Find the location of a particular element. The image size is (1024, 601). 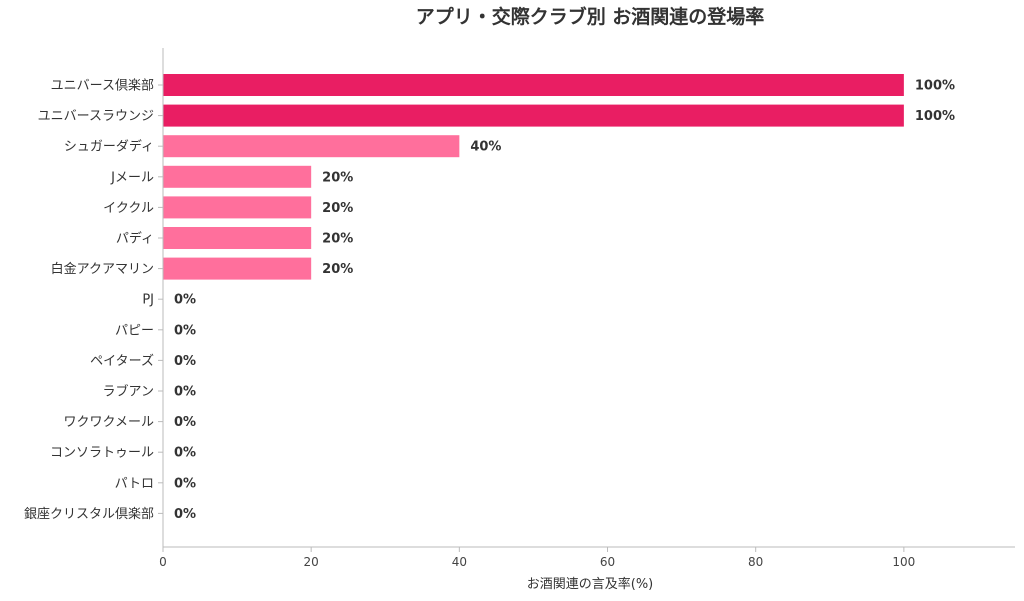

category-label: PJ is located at coordinates (148, 300).